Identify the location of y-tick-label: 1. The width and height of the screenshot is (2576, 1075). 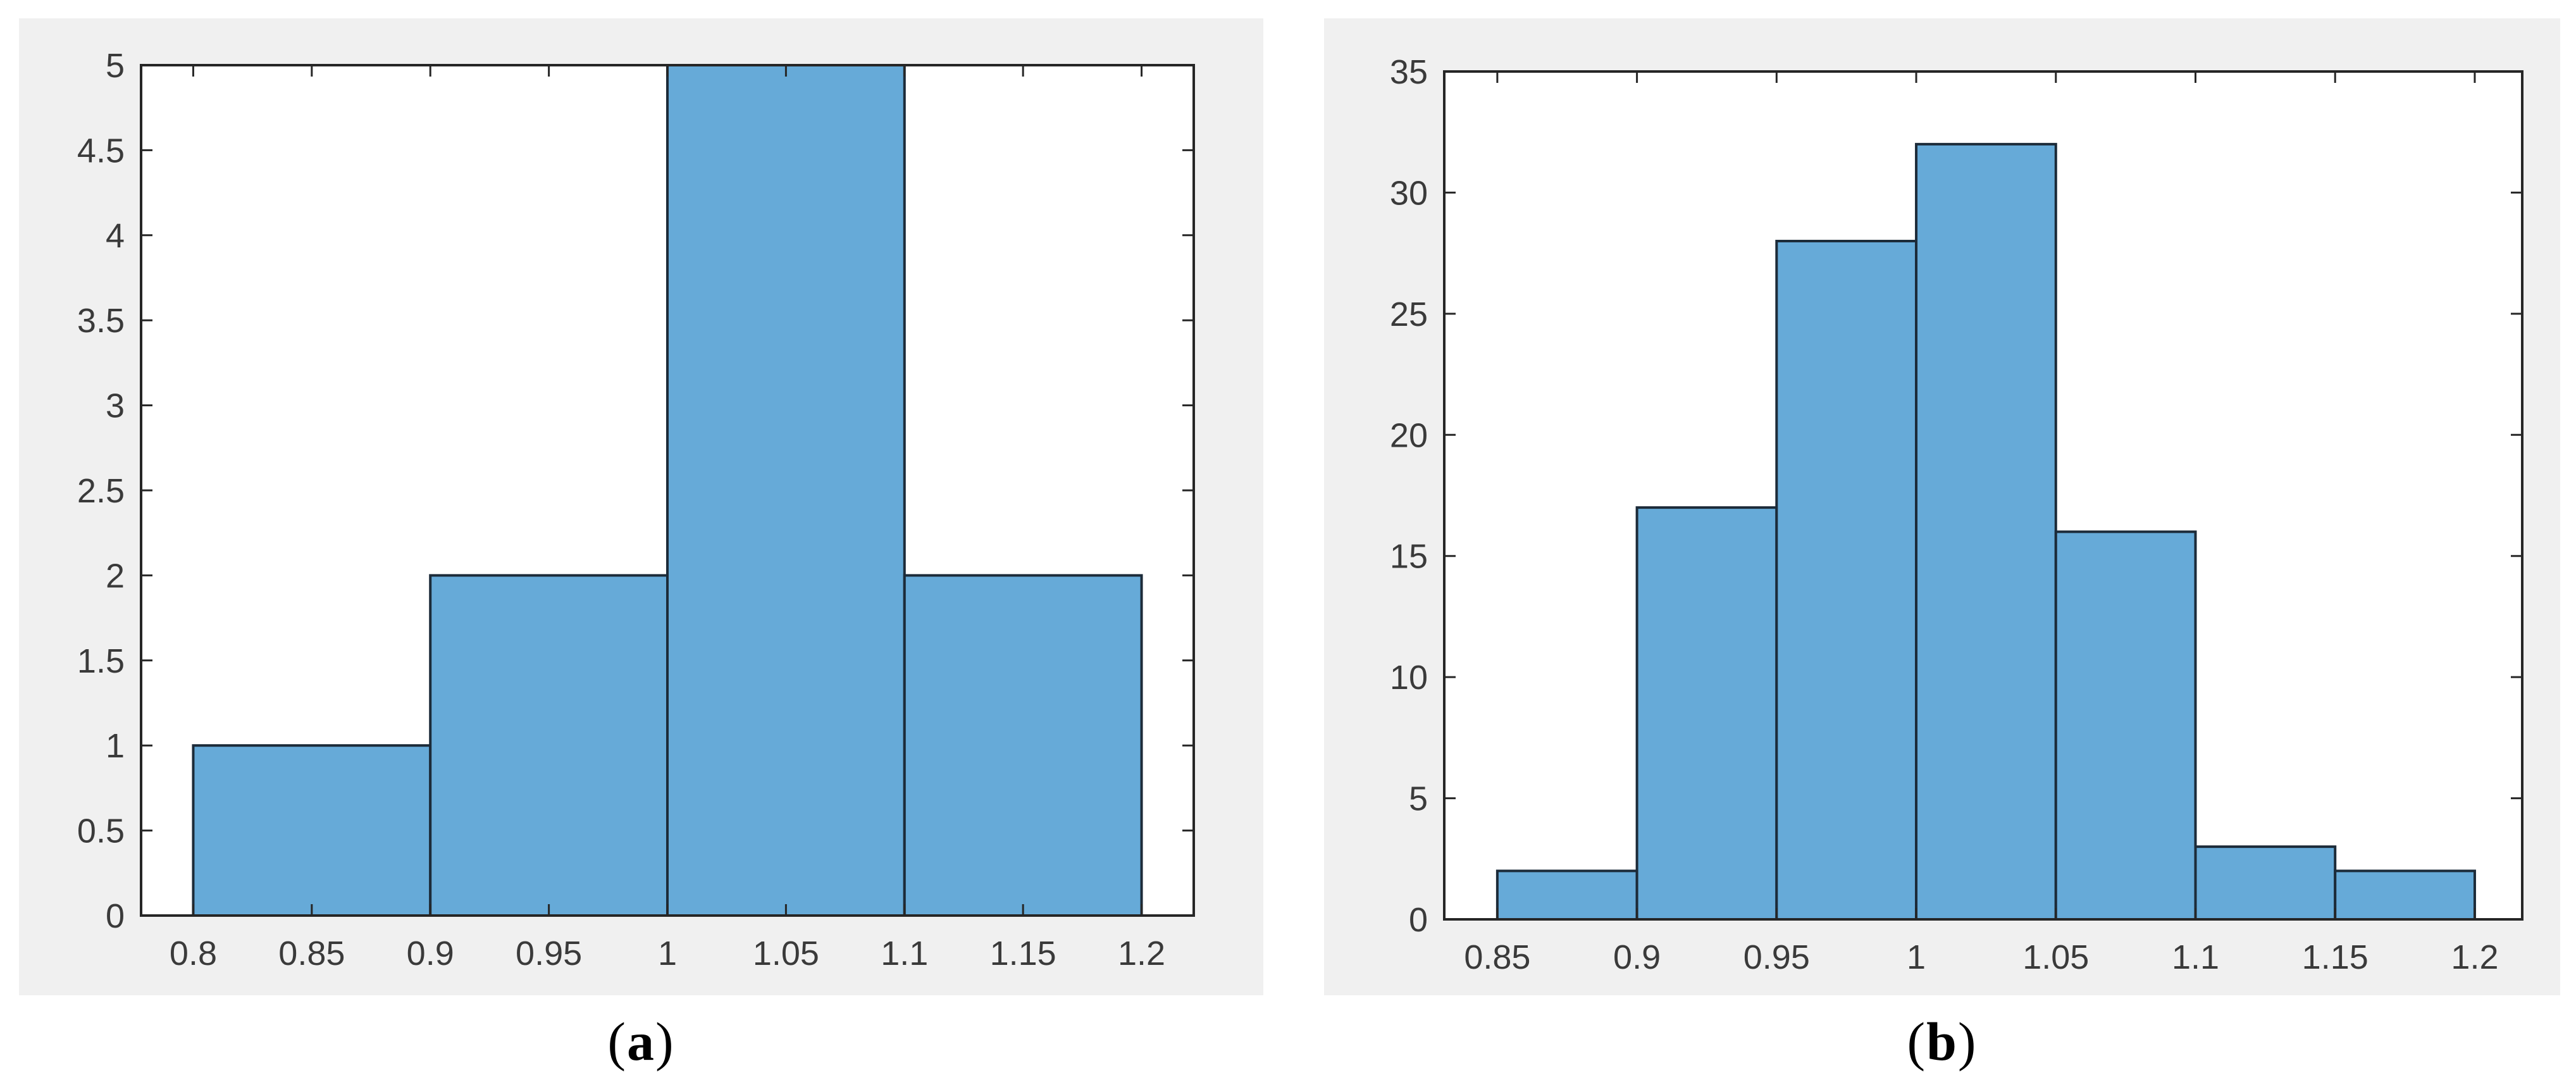
(116, 746).